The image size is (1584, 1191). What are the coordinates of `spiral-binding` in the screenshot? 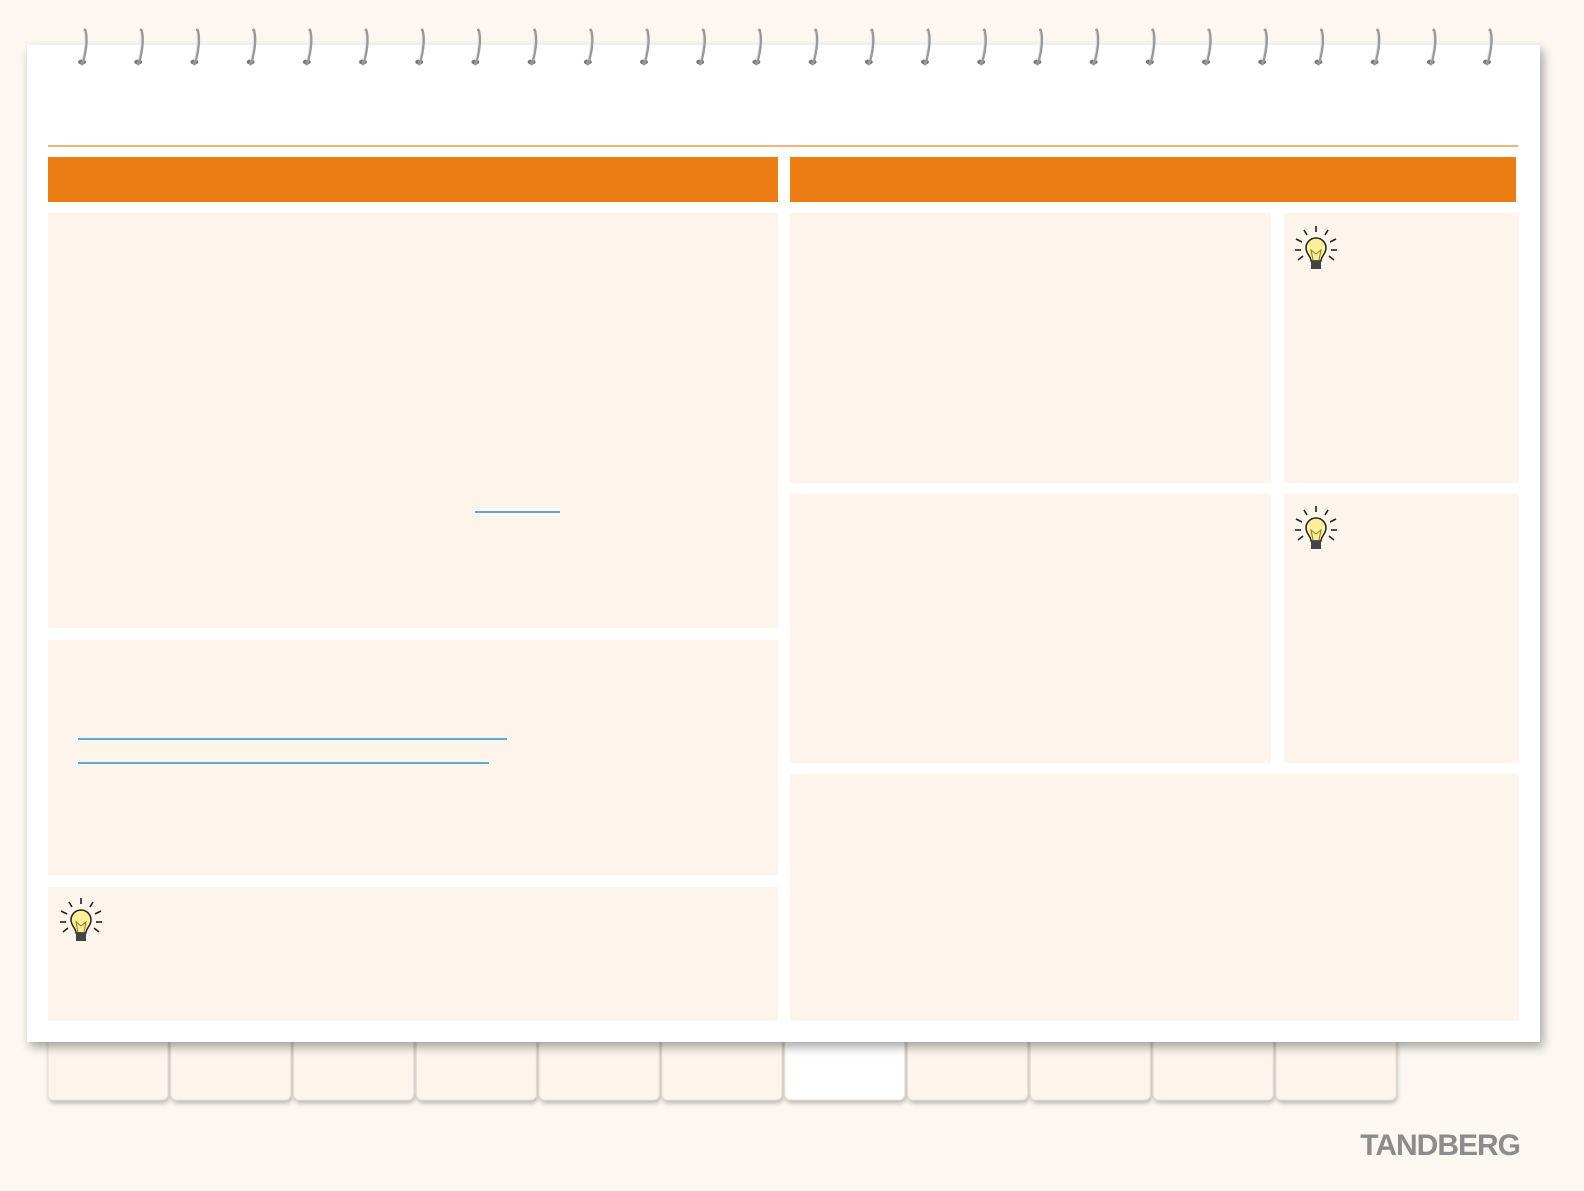 It's located at (785, 47).